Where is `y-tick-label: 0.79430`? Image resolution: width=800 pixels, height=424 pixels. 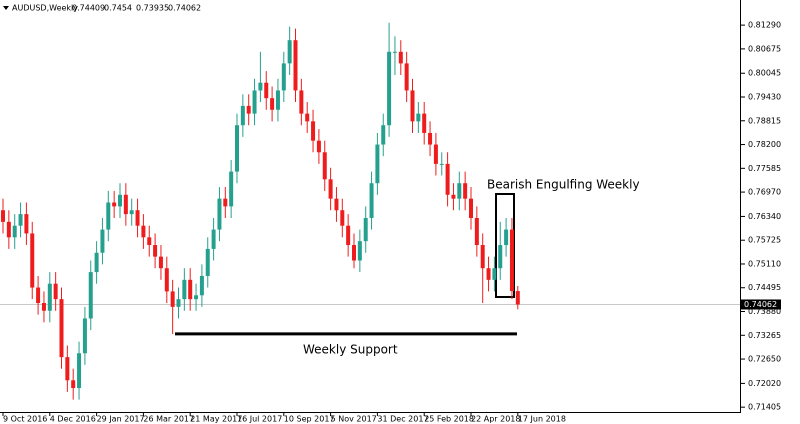
y-tick-label: 0.79430 is located at coordinates (764, 97).